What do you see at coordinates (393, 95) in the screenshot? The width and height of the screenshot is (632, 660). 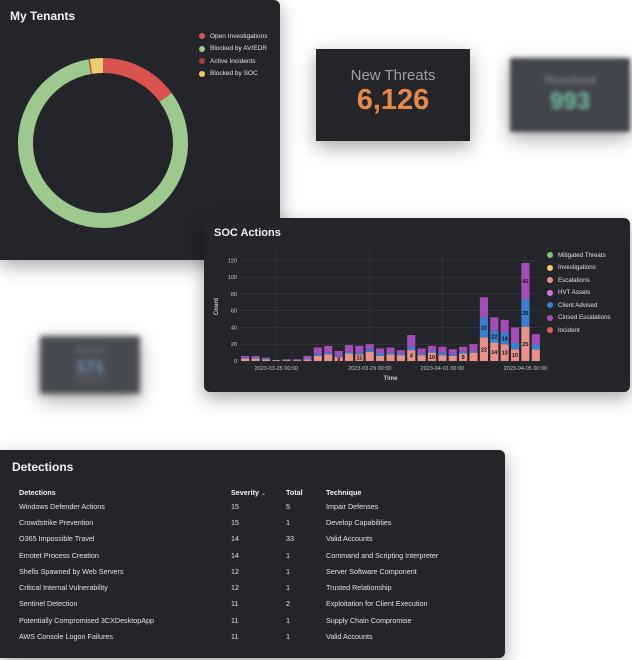 I see `new-threats-card: New Threats 6,126` at bounding box center [393, 95].